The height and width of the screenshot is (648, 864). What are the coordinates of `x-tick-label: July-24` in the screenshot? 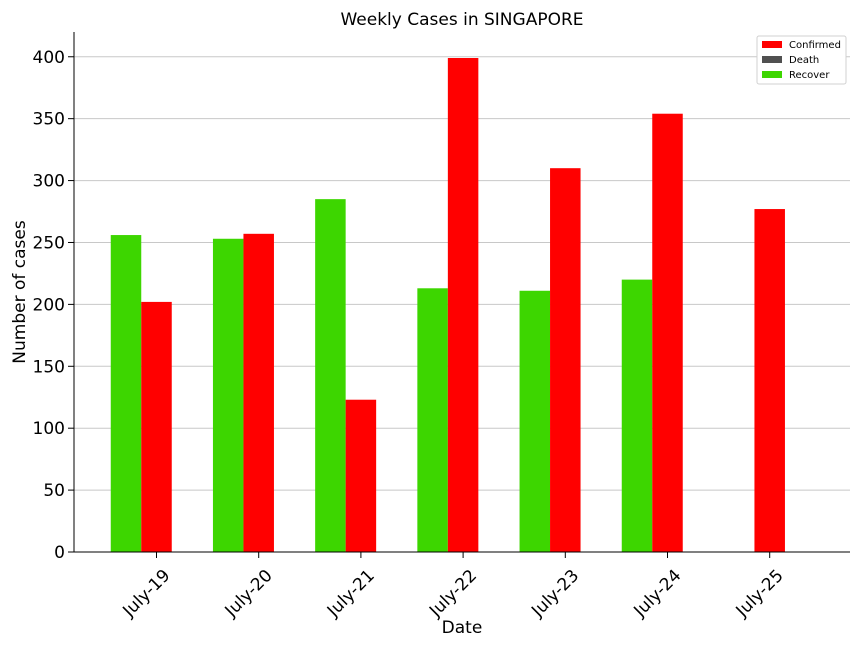 It's located at (658, 594).